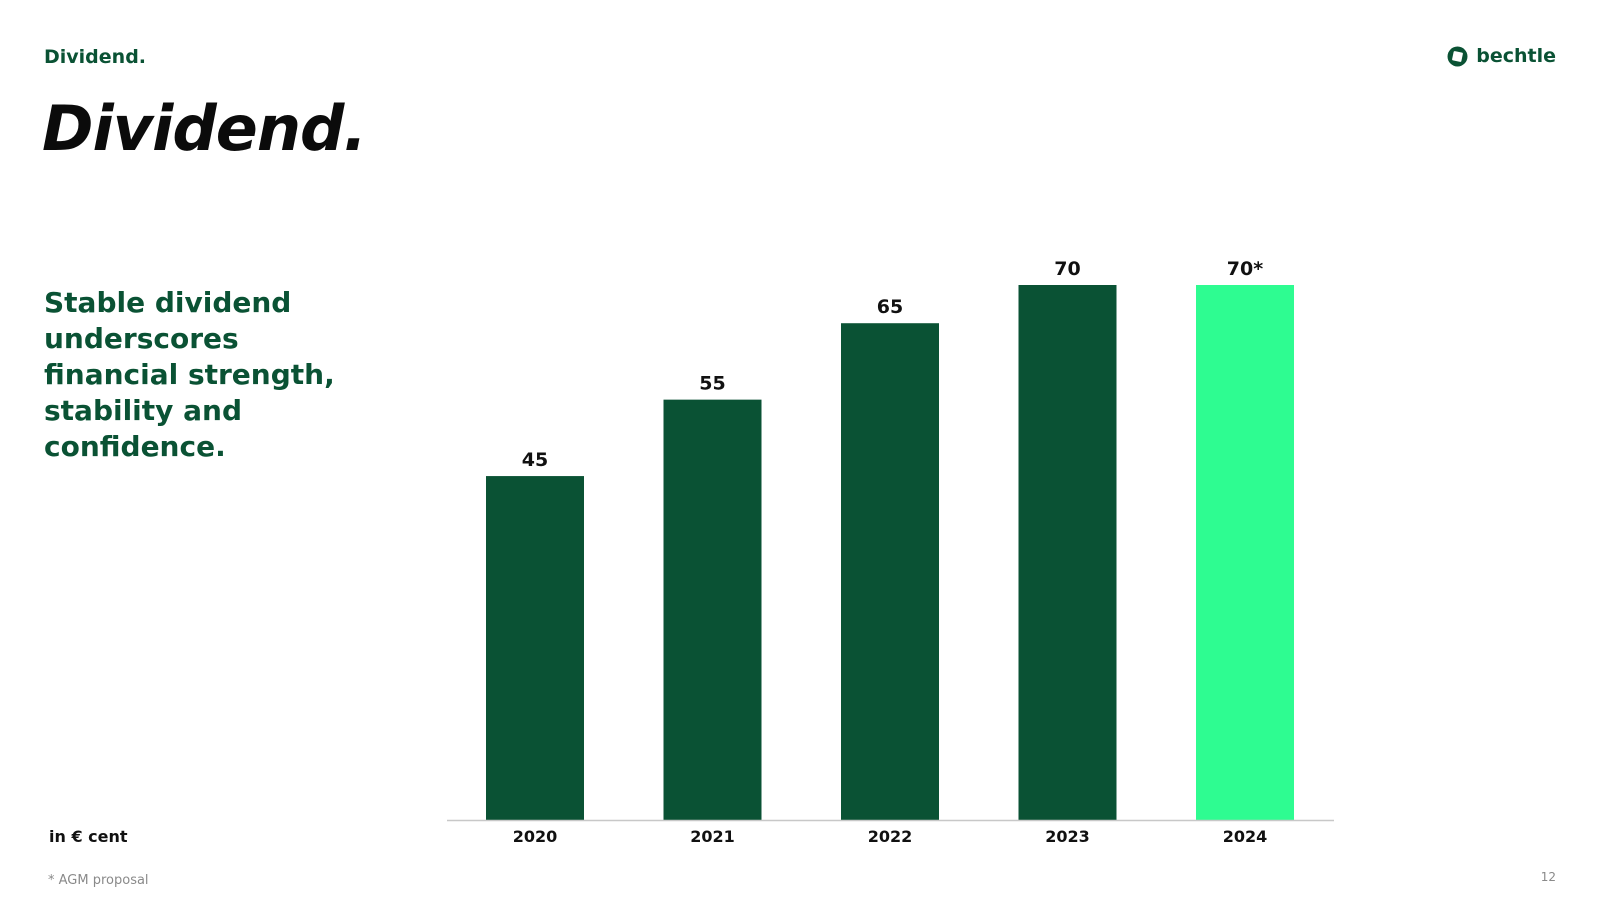 Image resolution: width=1600 pixels, height=900 pixels. What do you see at coordinates (1548, 877) in the screenshot?
I see `page-number: 12` at bounding box center [1548, 877].